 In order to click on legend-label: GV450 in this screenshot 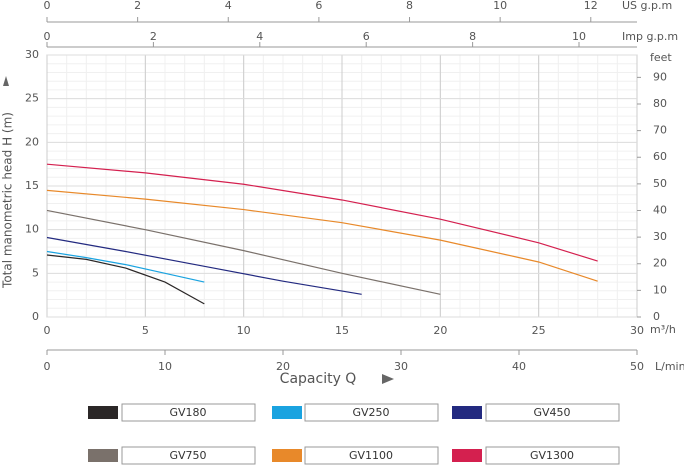, I will do `click(551, 412)`.